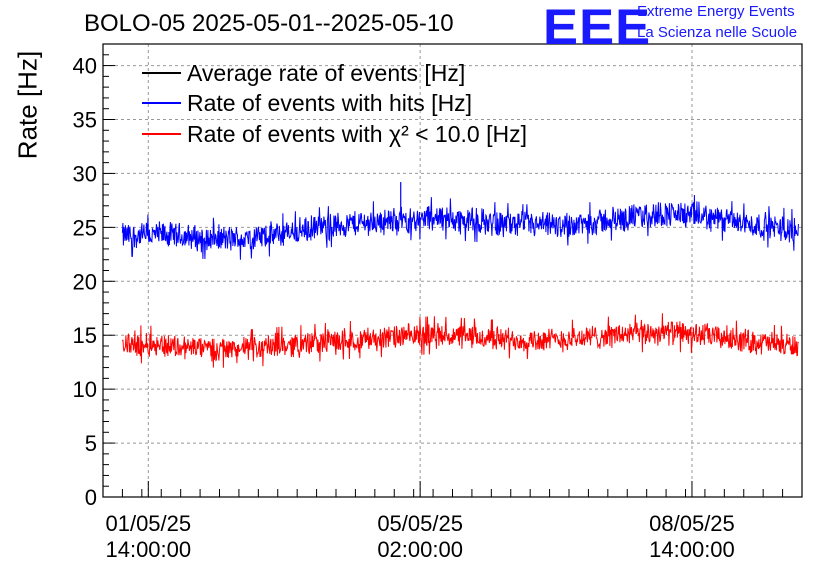 The image size is (836, 572). What do you see at coordinates (326, 73) in the screenshot?
I see `legend-label: Average rate of events [Hz]` at bounding box center [326, 73].